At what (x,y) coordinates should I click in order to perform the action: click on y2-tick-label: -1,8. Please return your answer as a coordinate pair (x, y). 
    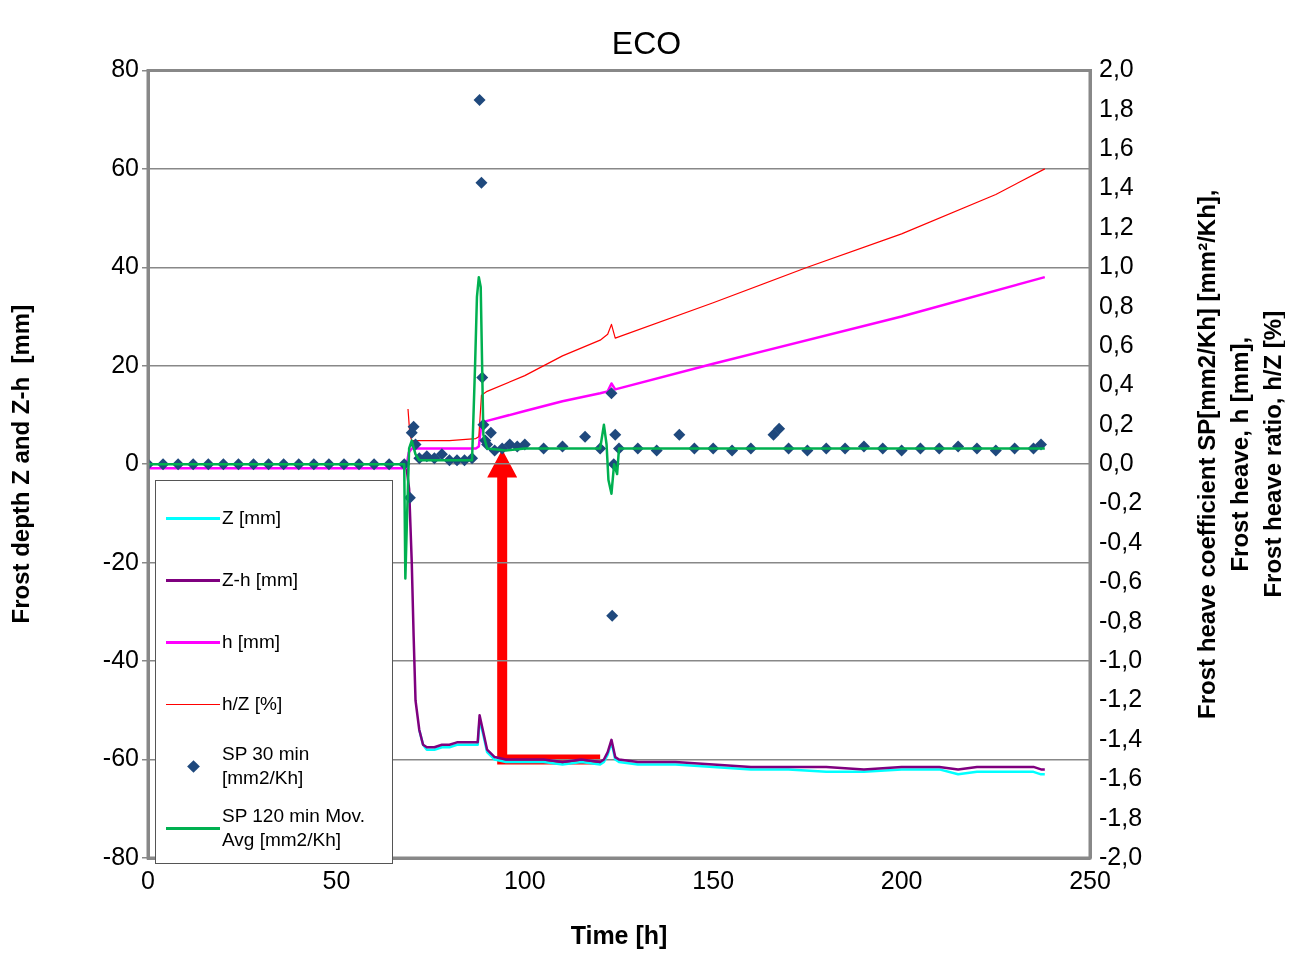
    Looking at the image, I should click on (1121, 816).